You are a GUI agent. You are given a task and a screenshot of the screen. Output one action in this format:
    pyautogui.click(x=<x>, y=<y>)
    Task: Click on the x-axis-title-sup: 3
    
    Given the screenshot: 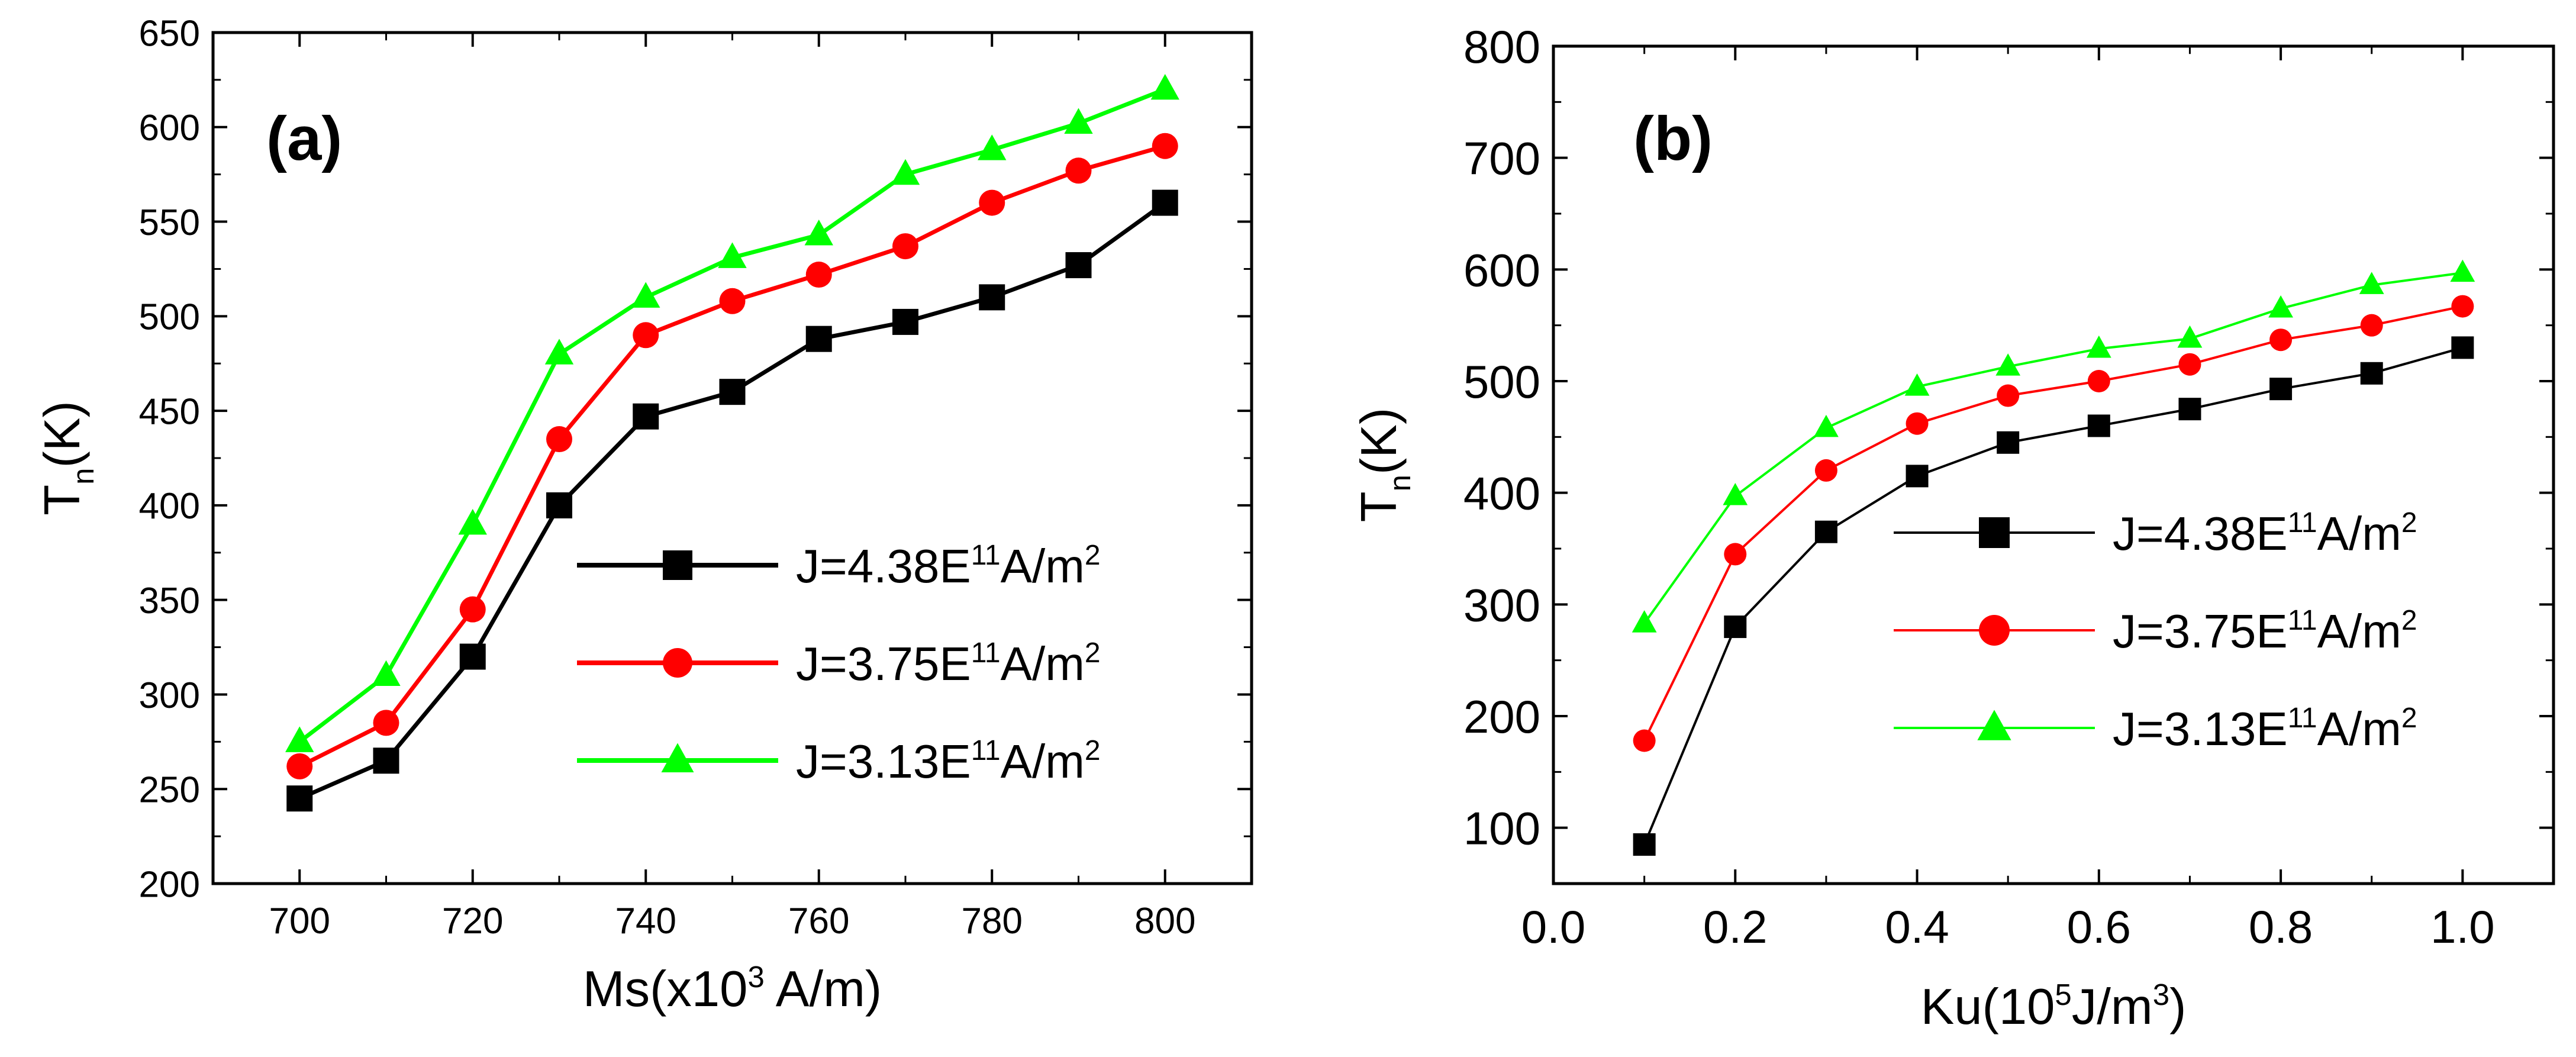 What is the action you would take?
    pyautogui.click(x=755, y=977)
    